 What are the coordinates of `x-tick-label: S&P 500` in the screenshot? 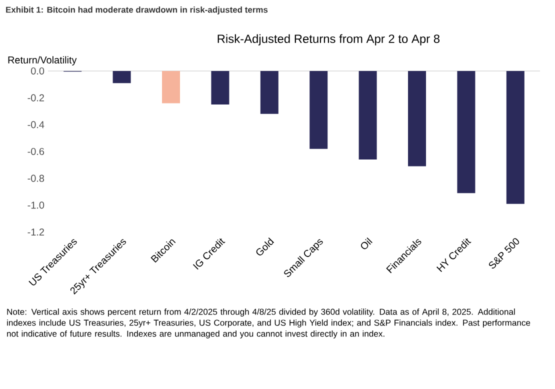 It's located at (504, 253).